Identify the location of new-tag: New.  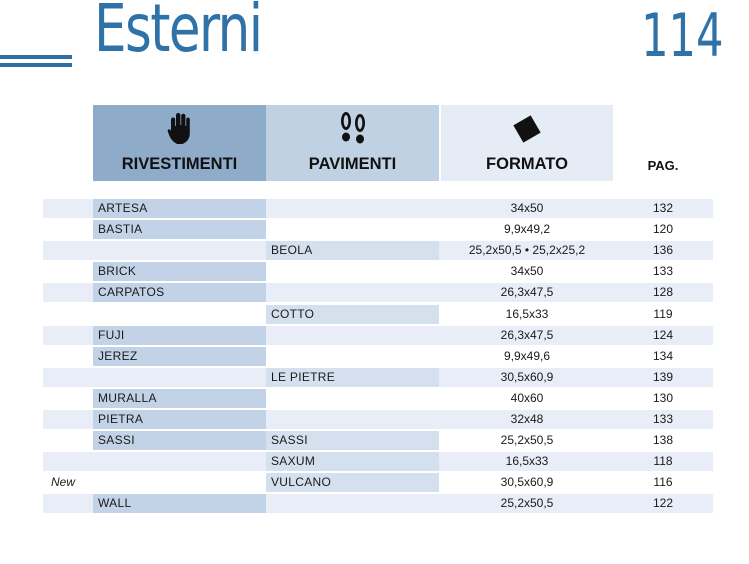
(63, 482).